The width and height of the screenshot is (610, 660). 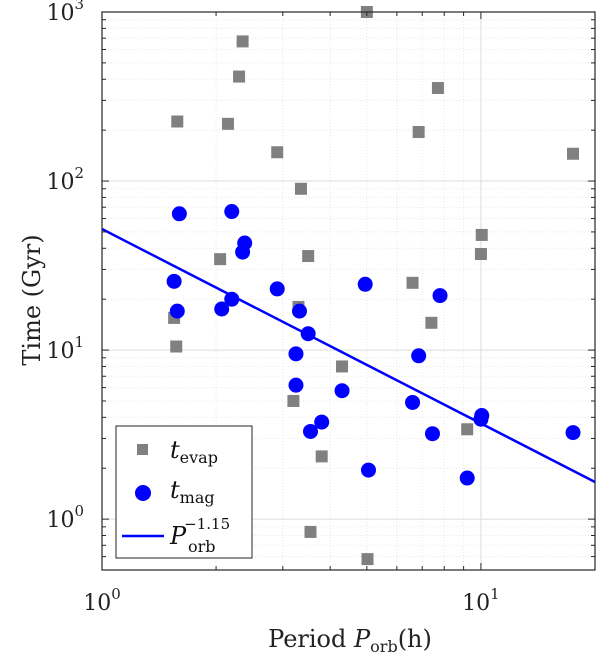 I want to click on legend-fit-sup: −1.15, so click(x=207, y=524).